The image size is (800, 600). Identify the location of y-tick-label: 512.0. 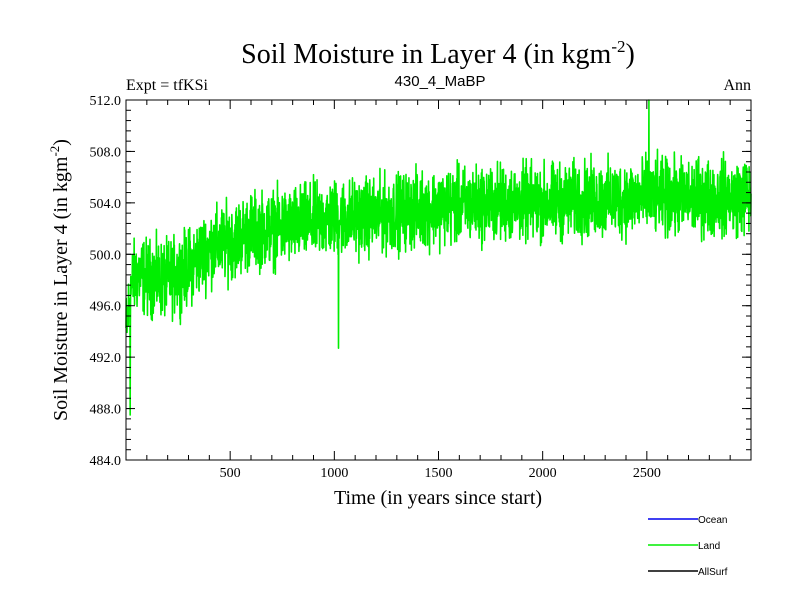
(106, 101).